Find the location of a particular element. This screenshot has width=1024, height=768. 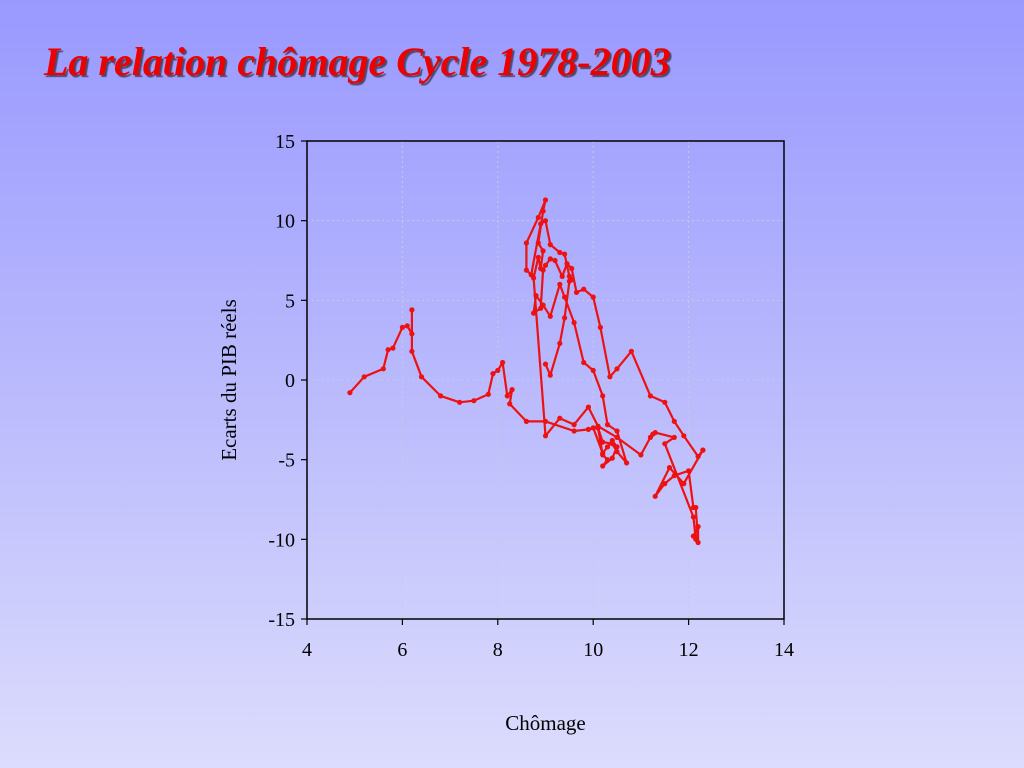

slide-title: La relation chômage Cycle 1978-2003 is located at coordinates (357, 61).